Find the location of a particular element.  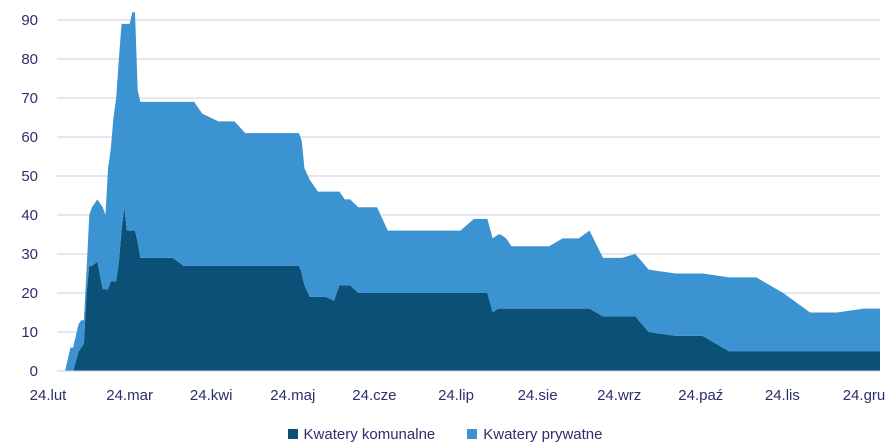

y-tick-label-10: 10 is located at coordinates (29, 332).